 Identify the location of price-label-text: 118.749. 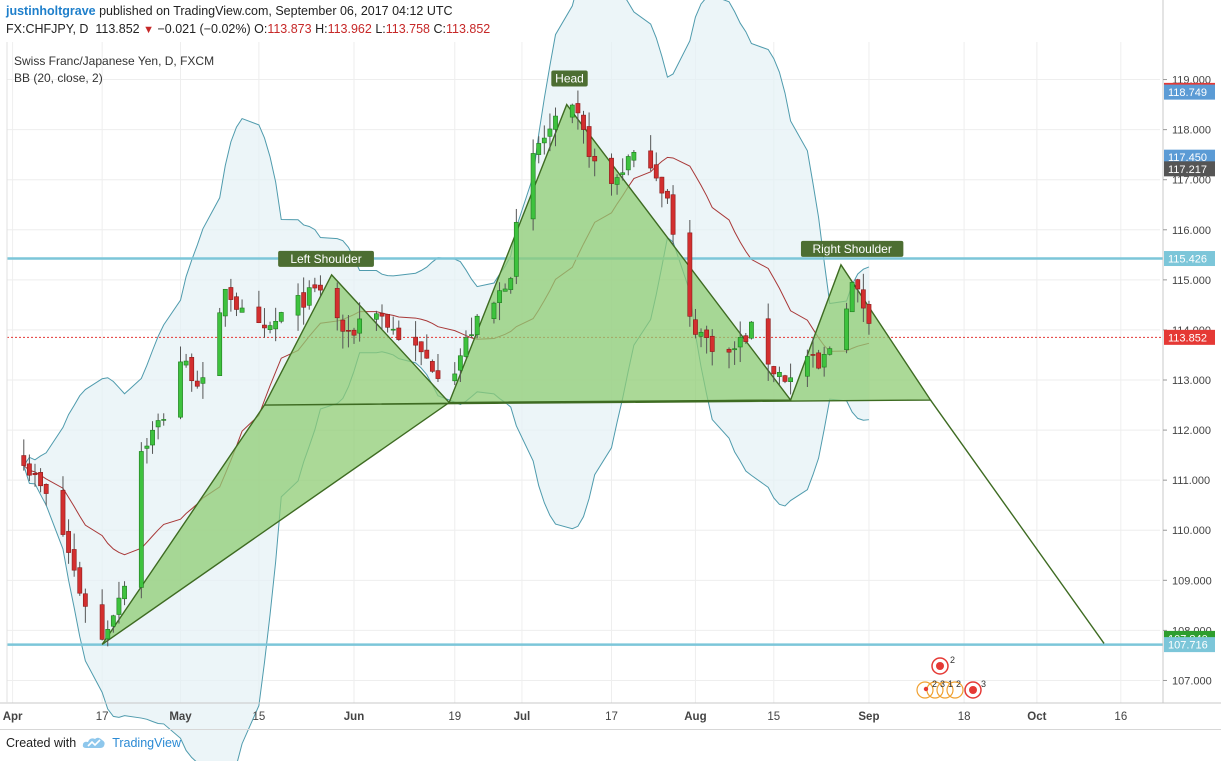
(1187, 93).